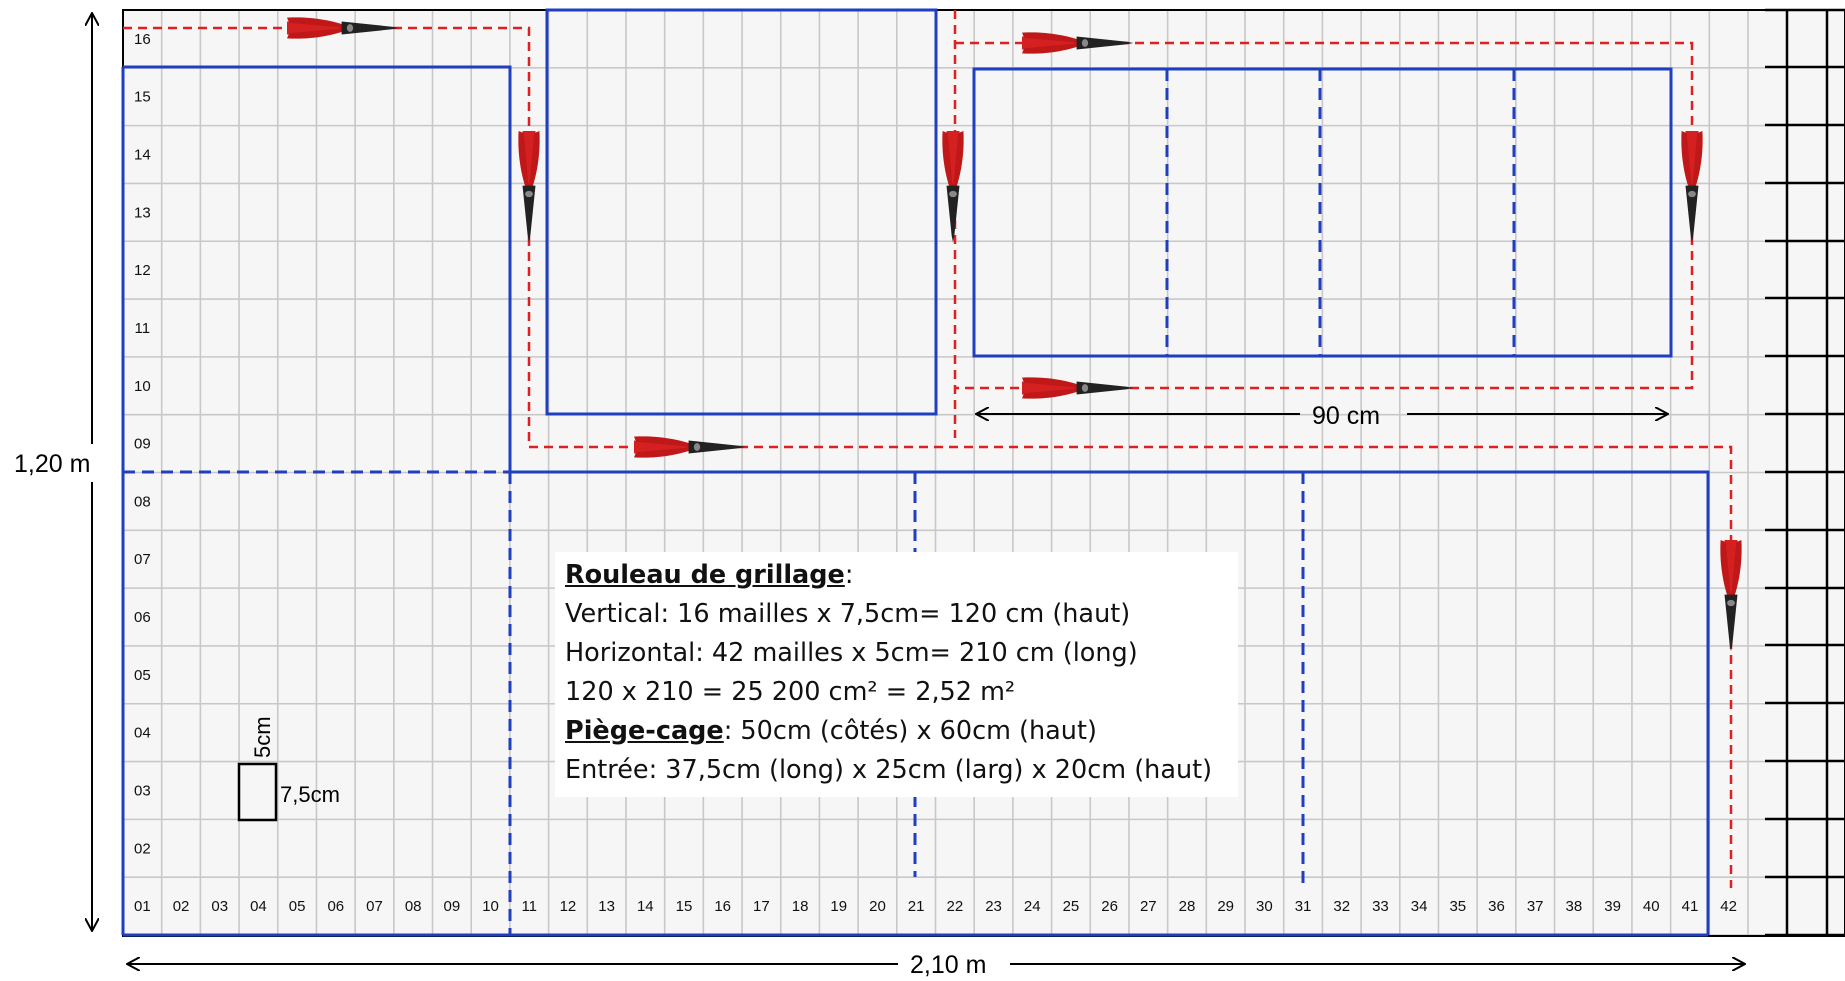  I want to click on column-number: 10, so click(490, 906).